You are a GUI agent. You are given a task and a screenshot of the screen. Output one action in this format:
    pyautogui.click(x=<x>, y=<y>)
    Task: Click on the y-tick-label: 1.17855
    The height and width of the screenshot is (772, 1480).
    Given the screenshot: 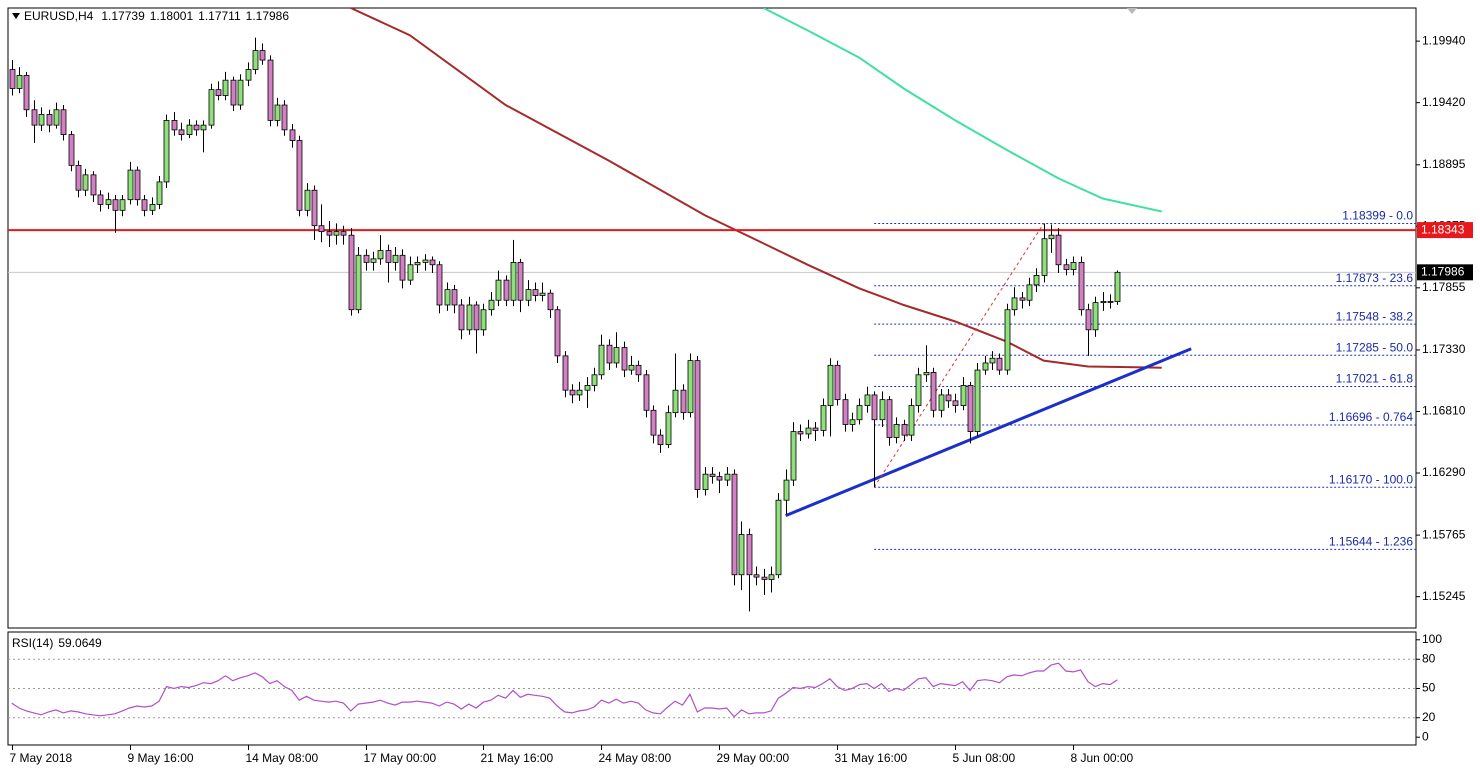 What is the action you would take?
    pyautogui.click(x=1444, y=287)
    